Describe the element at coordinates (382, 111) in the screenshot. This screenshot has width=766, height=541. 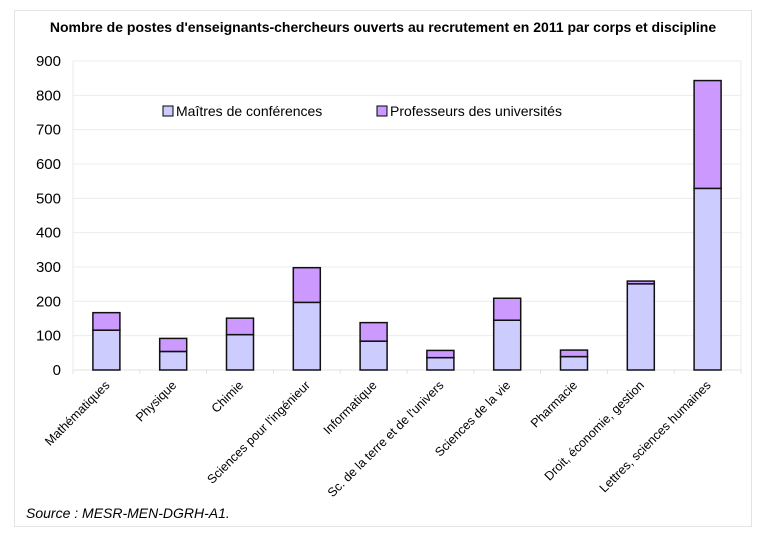
I see `legend-swatch-professeurs` at that location.